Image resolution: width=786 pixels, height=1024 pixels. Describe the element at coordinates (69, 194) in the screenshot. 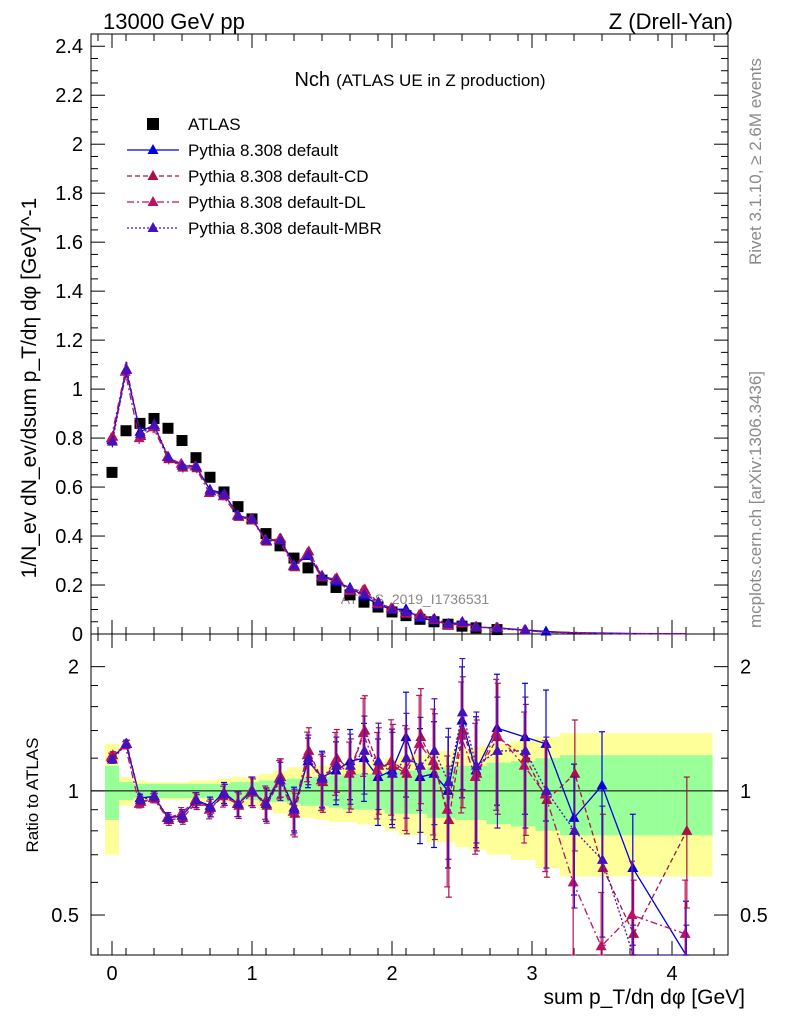

I see `y-tick-label: 1.8` at that location.